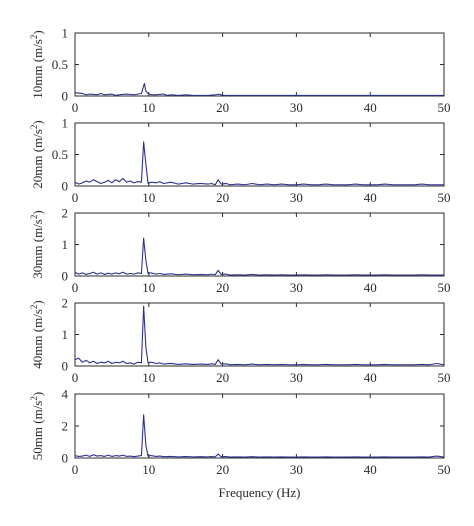 The height and width of the screenshot is (526, 474). Describe the element at coordinates (260, 492) in the screenshot. I see `x-axis-label: Frequency (Hz)` at that location.